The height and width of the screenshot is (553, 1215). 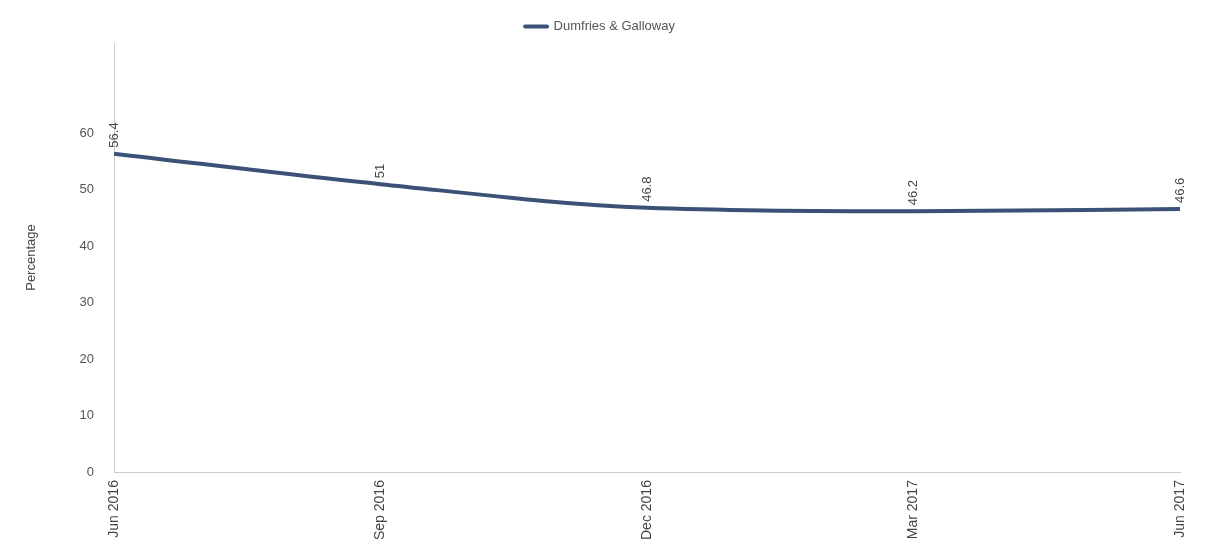 I want to click on line-series, so click(x=647, y=182).